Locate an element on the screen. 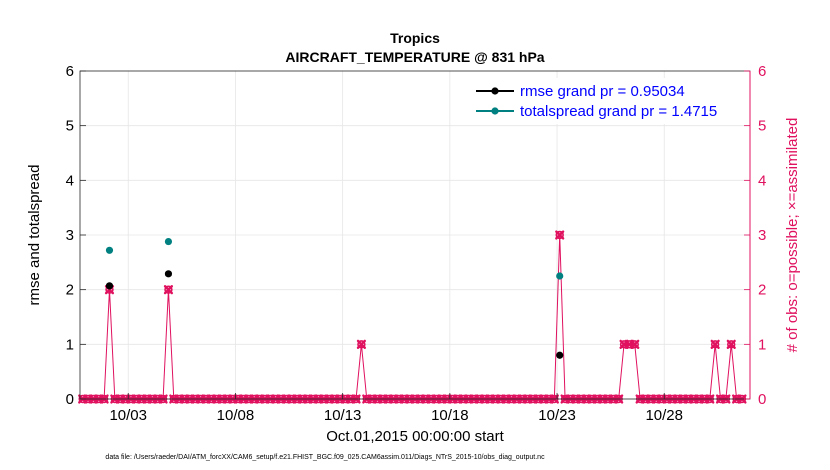 This screenshot has height=470, width=830. left-y-axis: 0 1 2 3 4 5 6 is located at coordinates (76, 235).